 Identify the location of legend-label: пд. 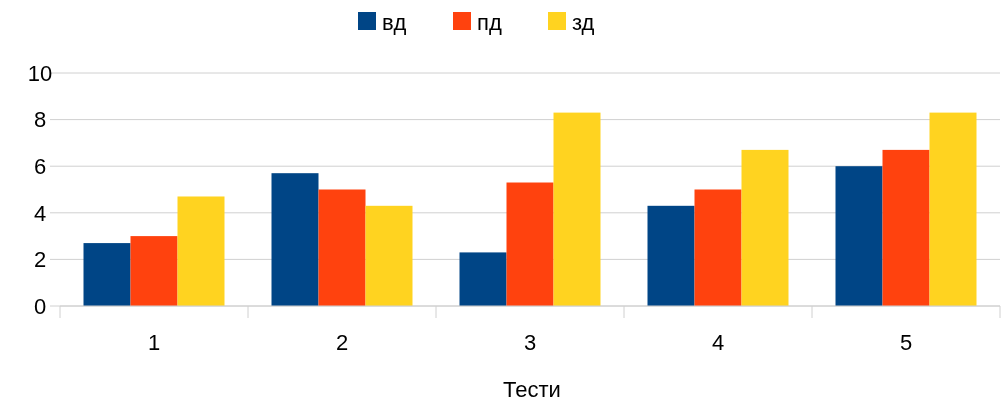
(489, 22).